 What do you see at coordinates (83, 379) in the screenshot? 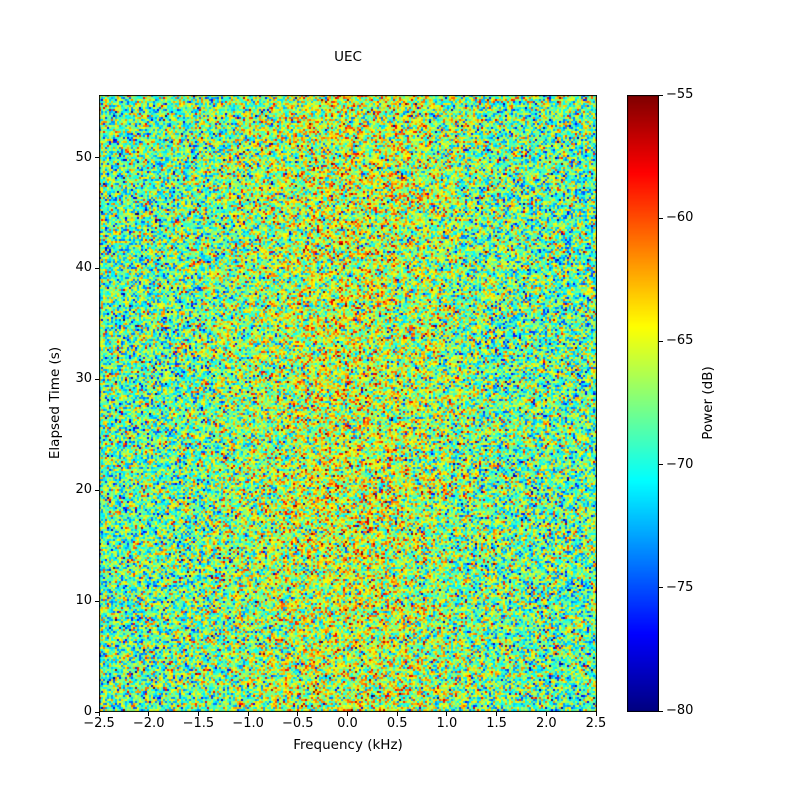
I see `y-tick-label: 30` at bounding box center [83, 379].